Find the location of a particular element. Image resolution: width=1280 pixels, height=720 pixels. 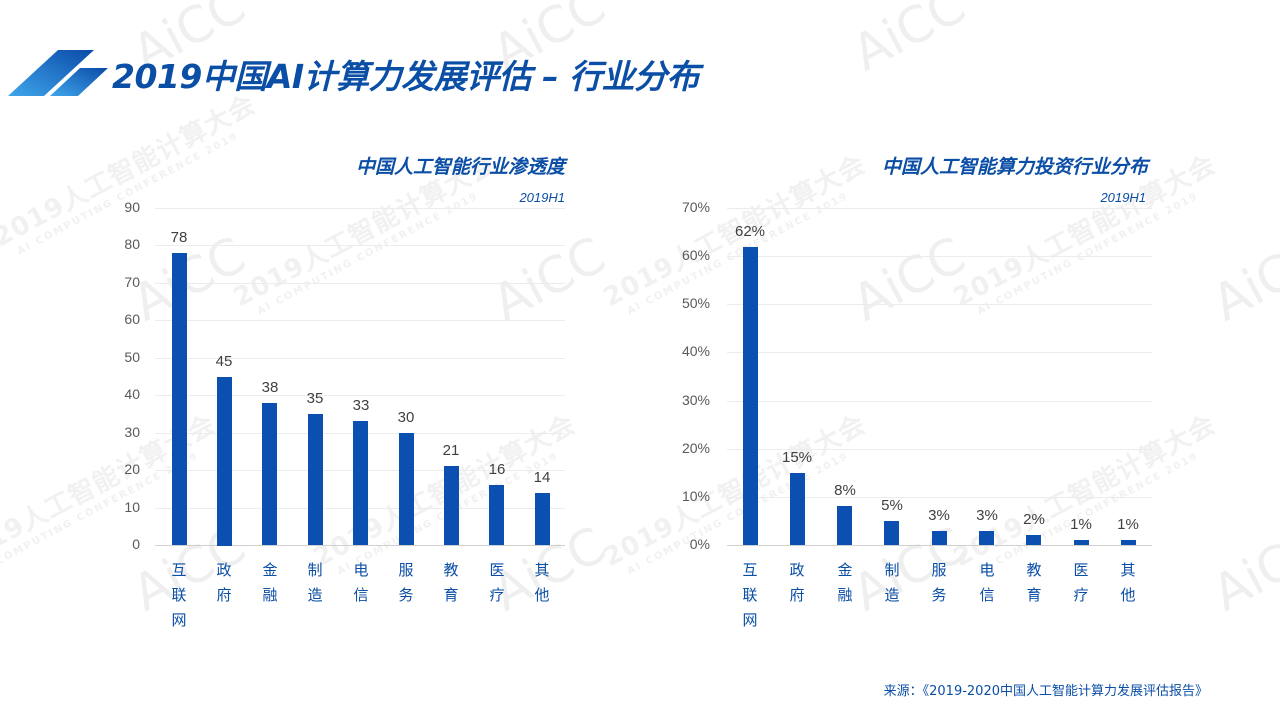

chart-title: 中国人工智能行业渗透度 is located at coordinates (460, 167).